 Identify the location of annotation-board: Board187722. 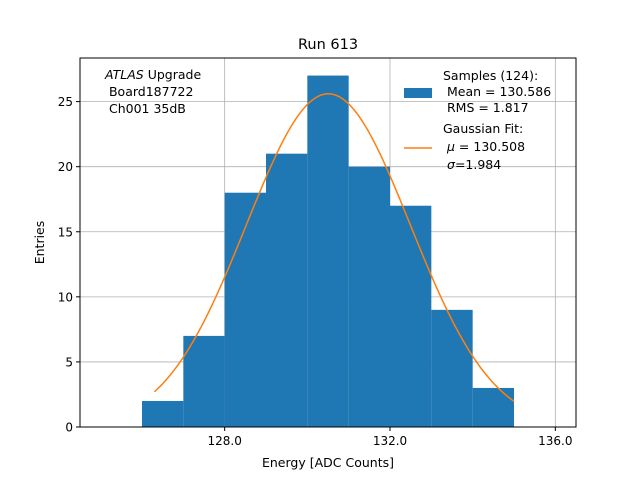
(149, 91).